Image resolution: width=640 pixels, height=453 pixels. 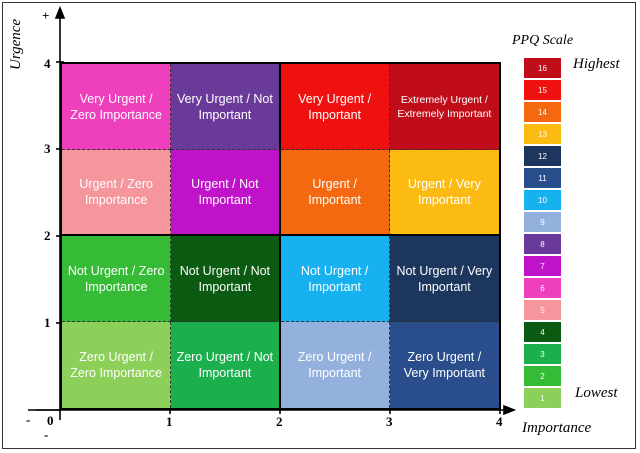 What do you see at coordinates (542, 399) in the screenshot?
I see `scale-level-1: 1` at bounding box center [542, 399].